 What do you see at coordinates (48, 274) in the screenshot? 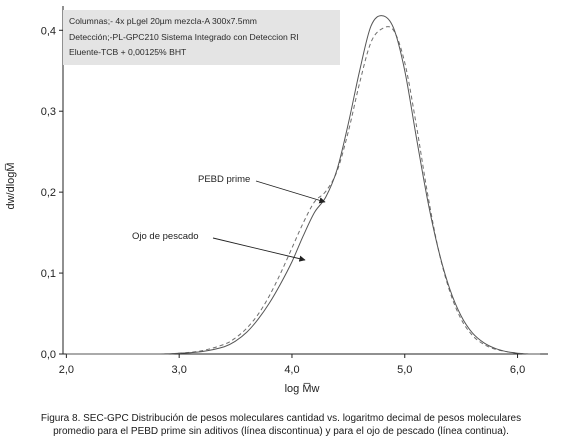
I see `y-tick-label: 0,1` at bounding box center [48, 274].